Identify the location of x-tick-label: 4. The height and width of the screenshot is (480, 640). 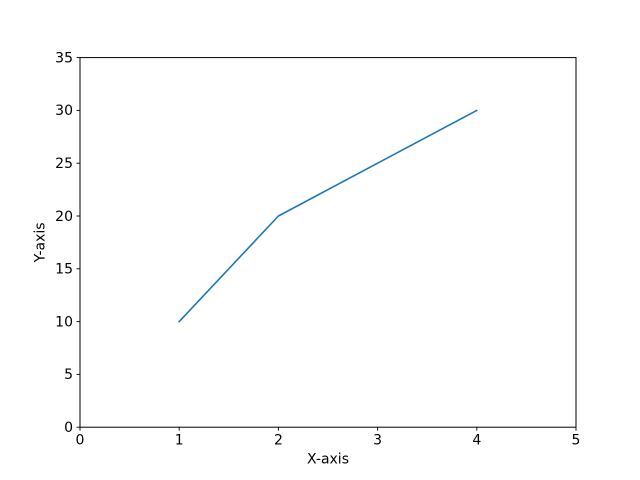
(476, 441).